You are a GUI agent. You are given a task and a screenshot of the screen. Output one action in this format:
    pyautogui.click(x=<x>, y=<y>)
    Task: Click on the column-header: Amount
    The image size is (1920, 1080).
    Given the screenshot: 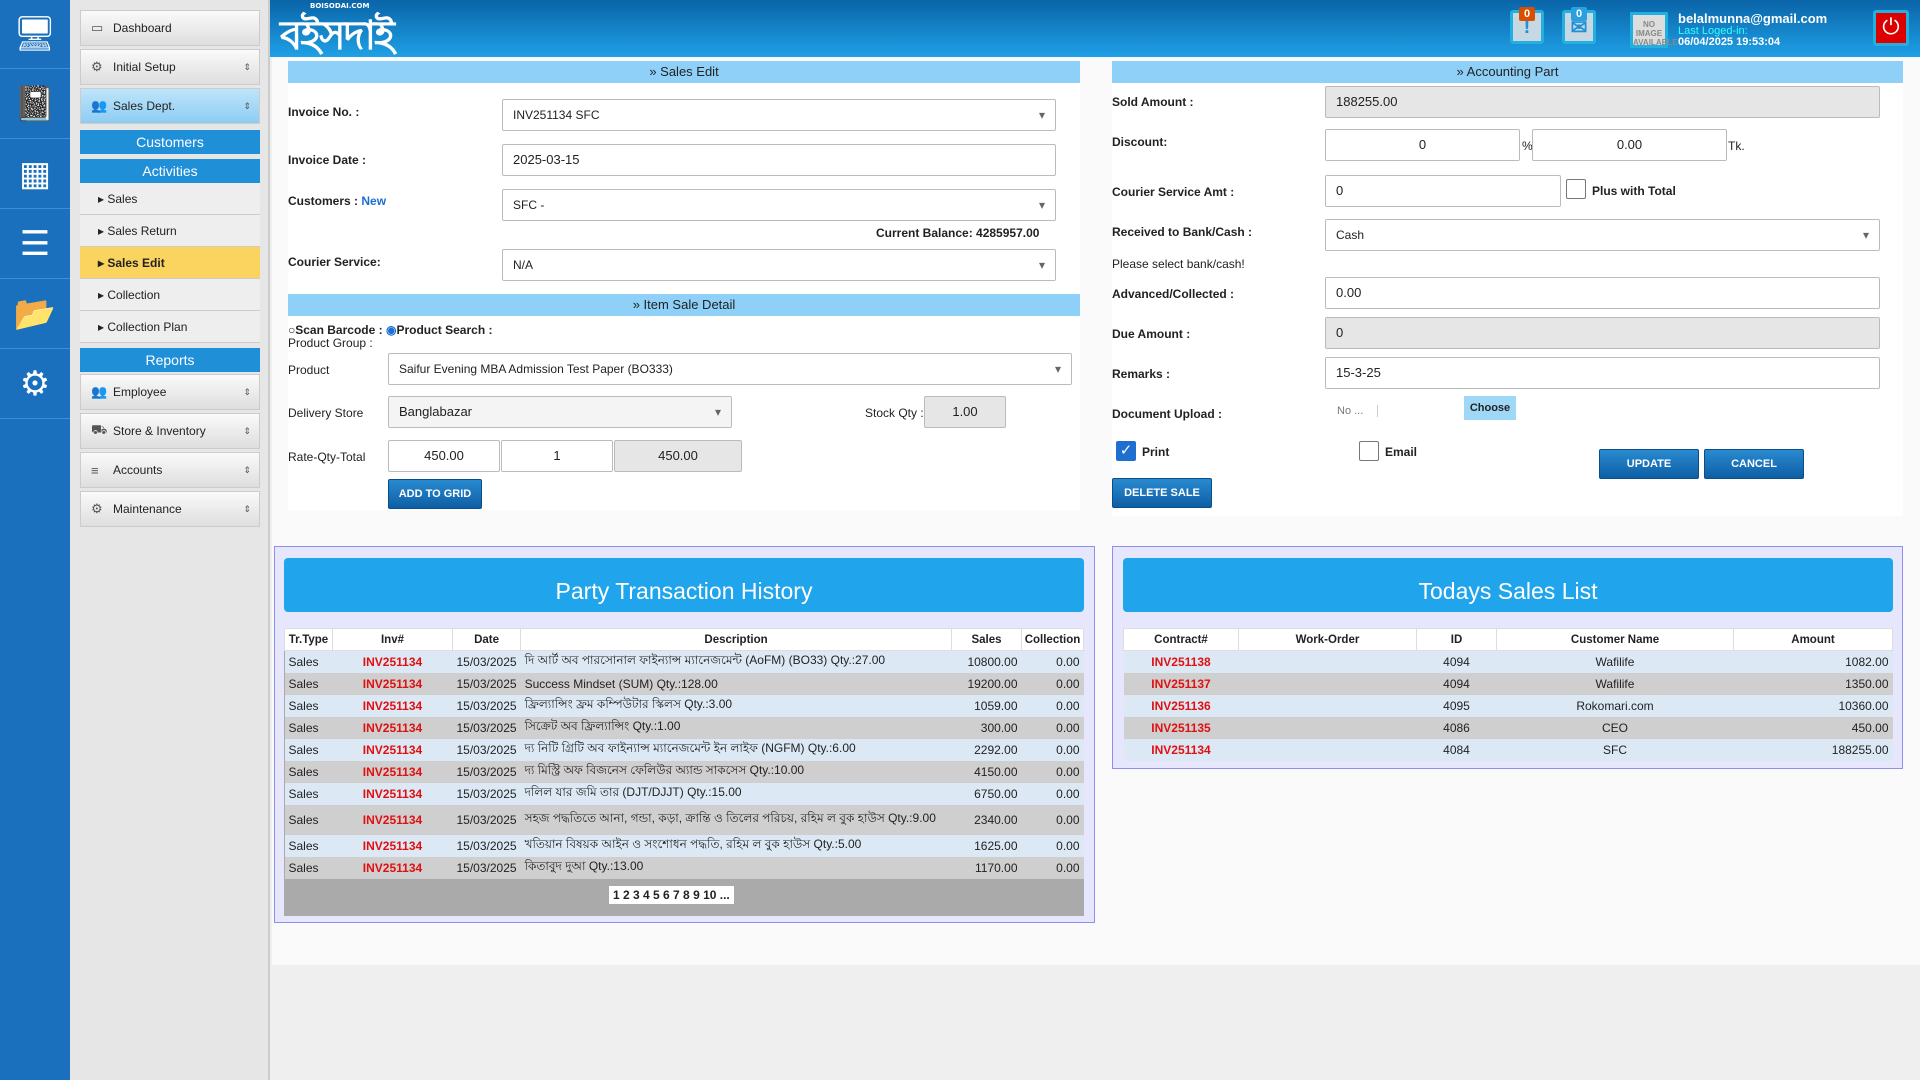 What is the action you would take?
    pyautogui.click(x=1813, y=639)
    